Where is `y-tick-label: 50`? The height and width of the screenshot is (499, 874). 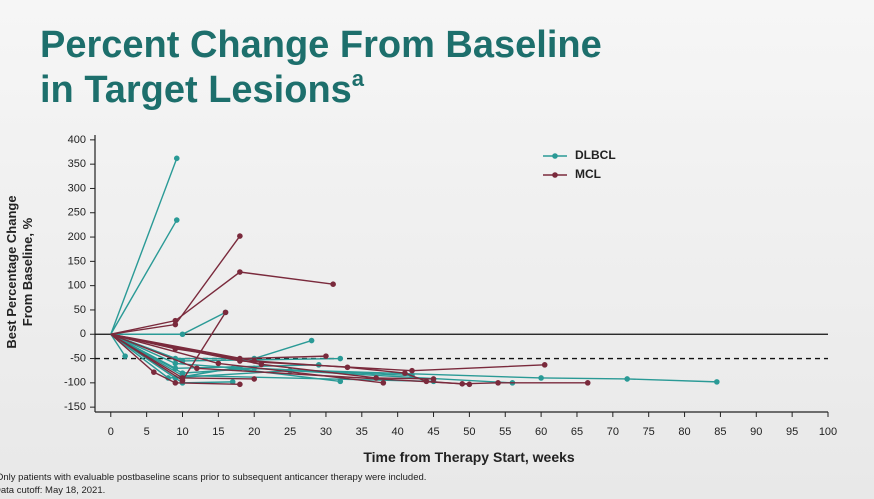 y-tick-label: 50 is located at coordinates (80, 310).